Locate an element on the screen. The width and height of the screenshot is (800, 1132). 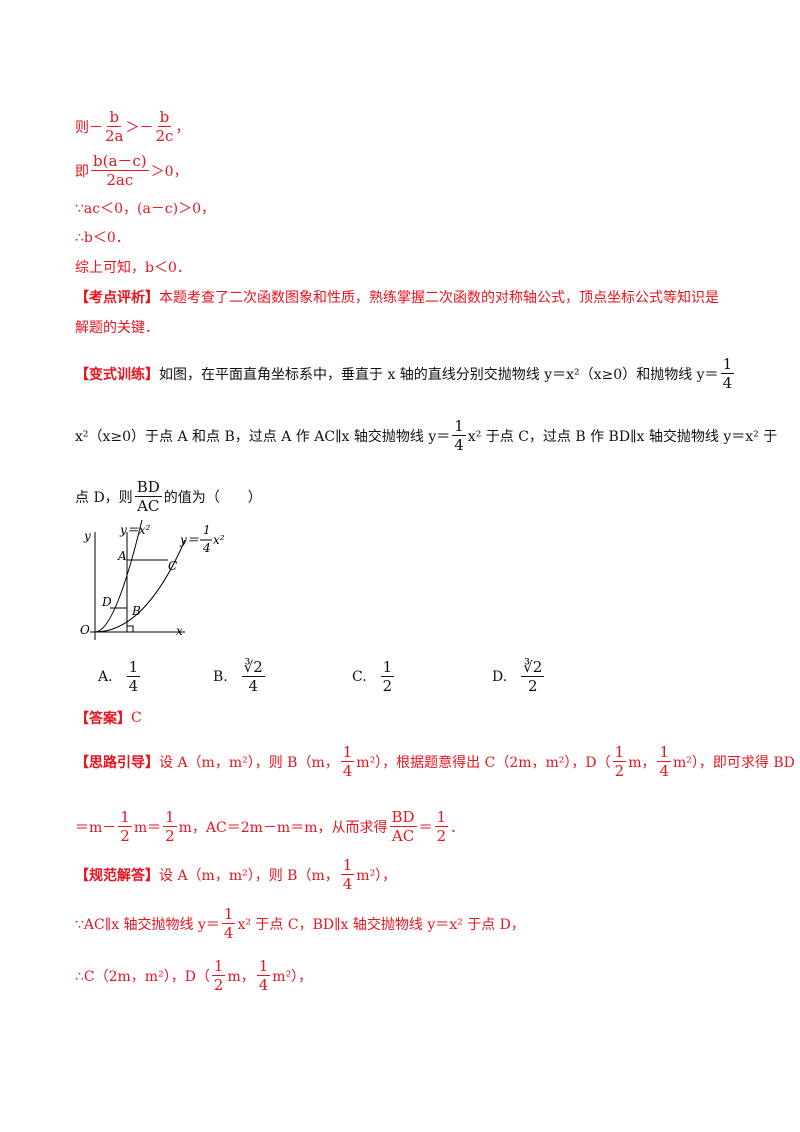
text: ∴b＜0． is located at coordinates (102, 238).